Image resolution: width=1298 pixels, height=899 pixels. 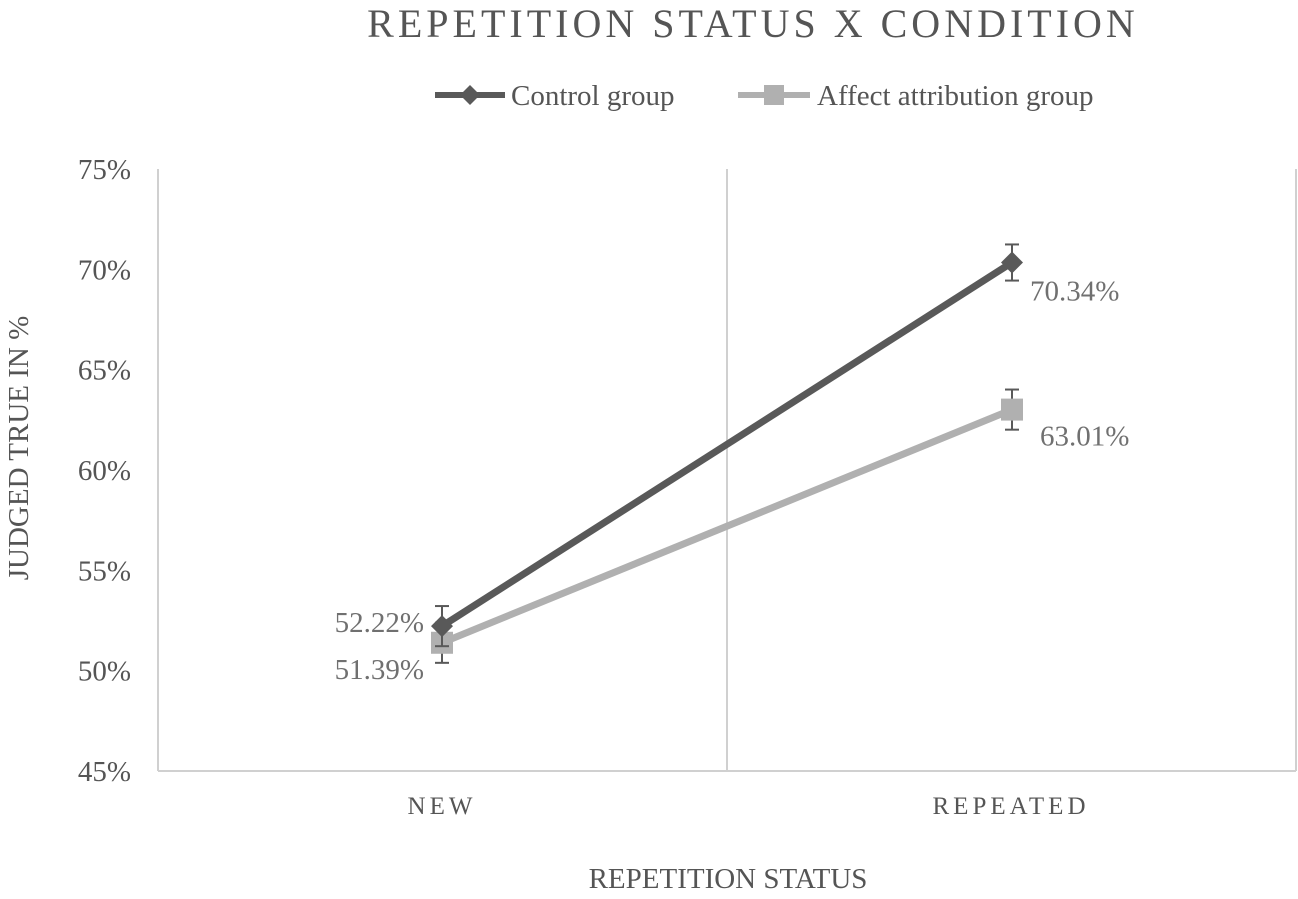 I want to click on y-tick-label: 45%, so click(x=104, y=772).